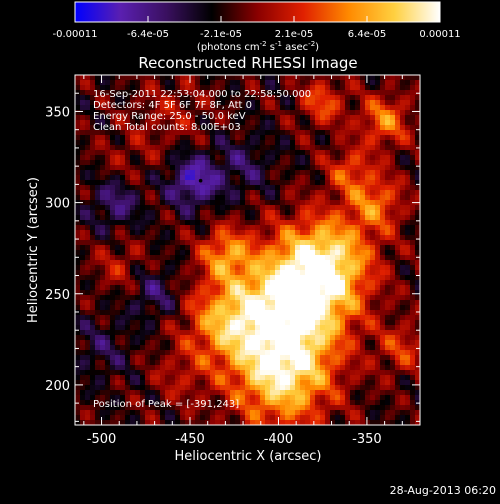 Image resolution: width=500 pixels, height=504 pixels. I want to click on annotation-time-range: 16-Sep-2011 22:53:04.000 to 22:58:50.000, so click(202, 94).